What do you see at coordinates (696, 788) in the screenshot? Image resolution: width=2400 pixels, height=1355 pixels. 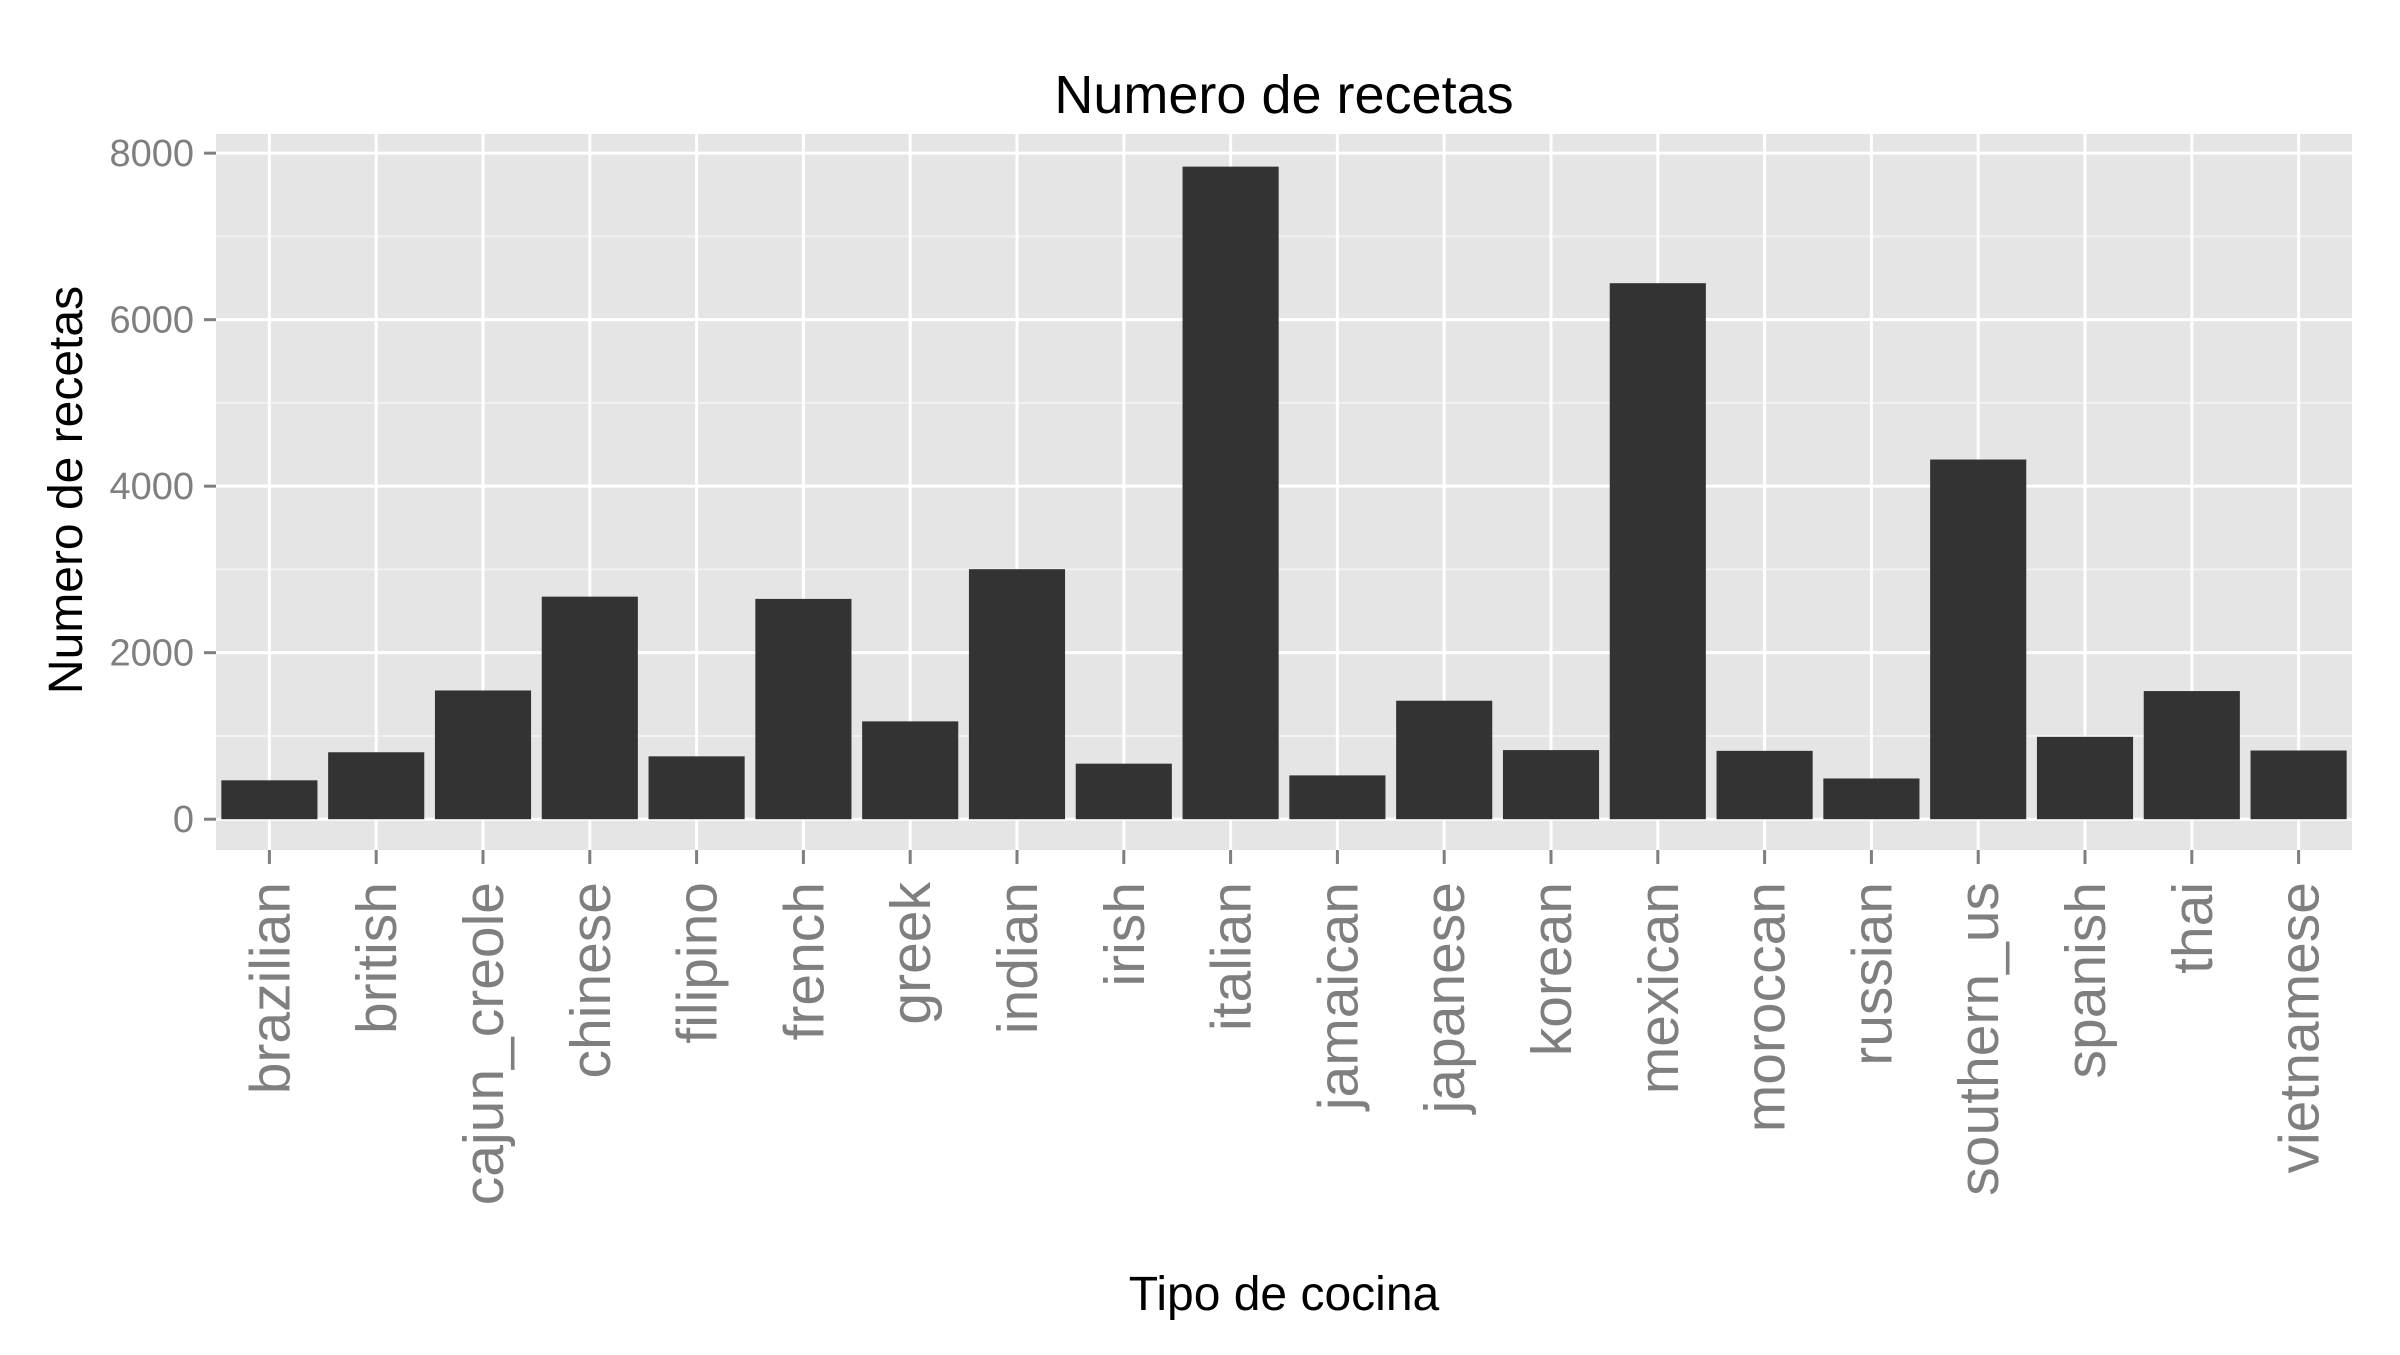 I see `bar-filipino` at bounding box center [696, 788].